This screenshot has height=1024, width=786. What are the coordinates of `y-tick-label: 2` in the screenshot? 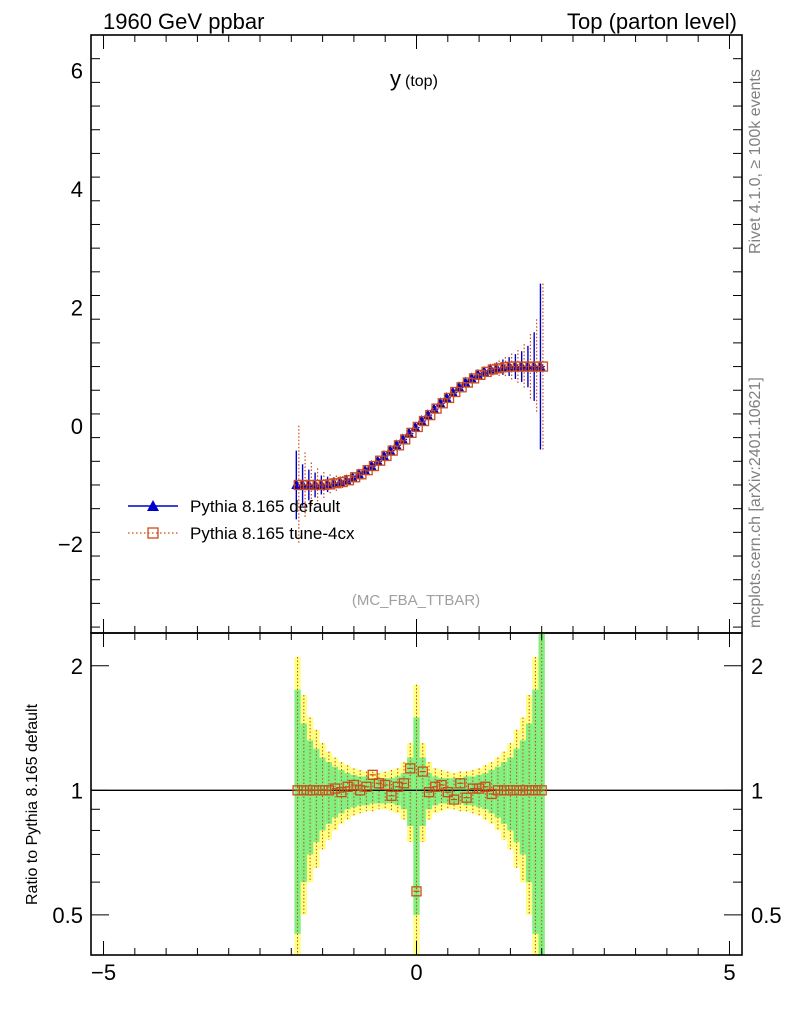 It's located at (77, 307).